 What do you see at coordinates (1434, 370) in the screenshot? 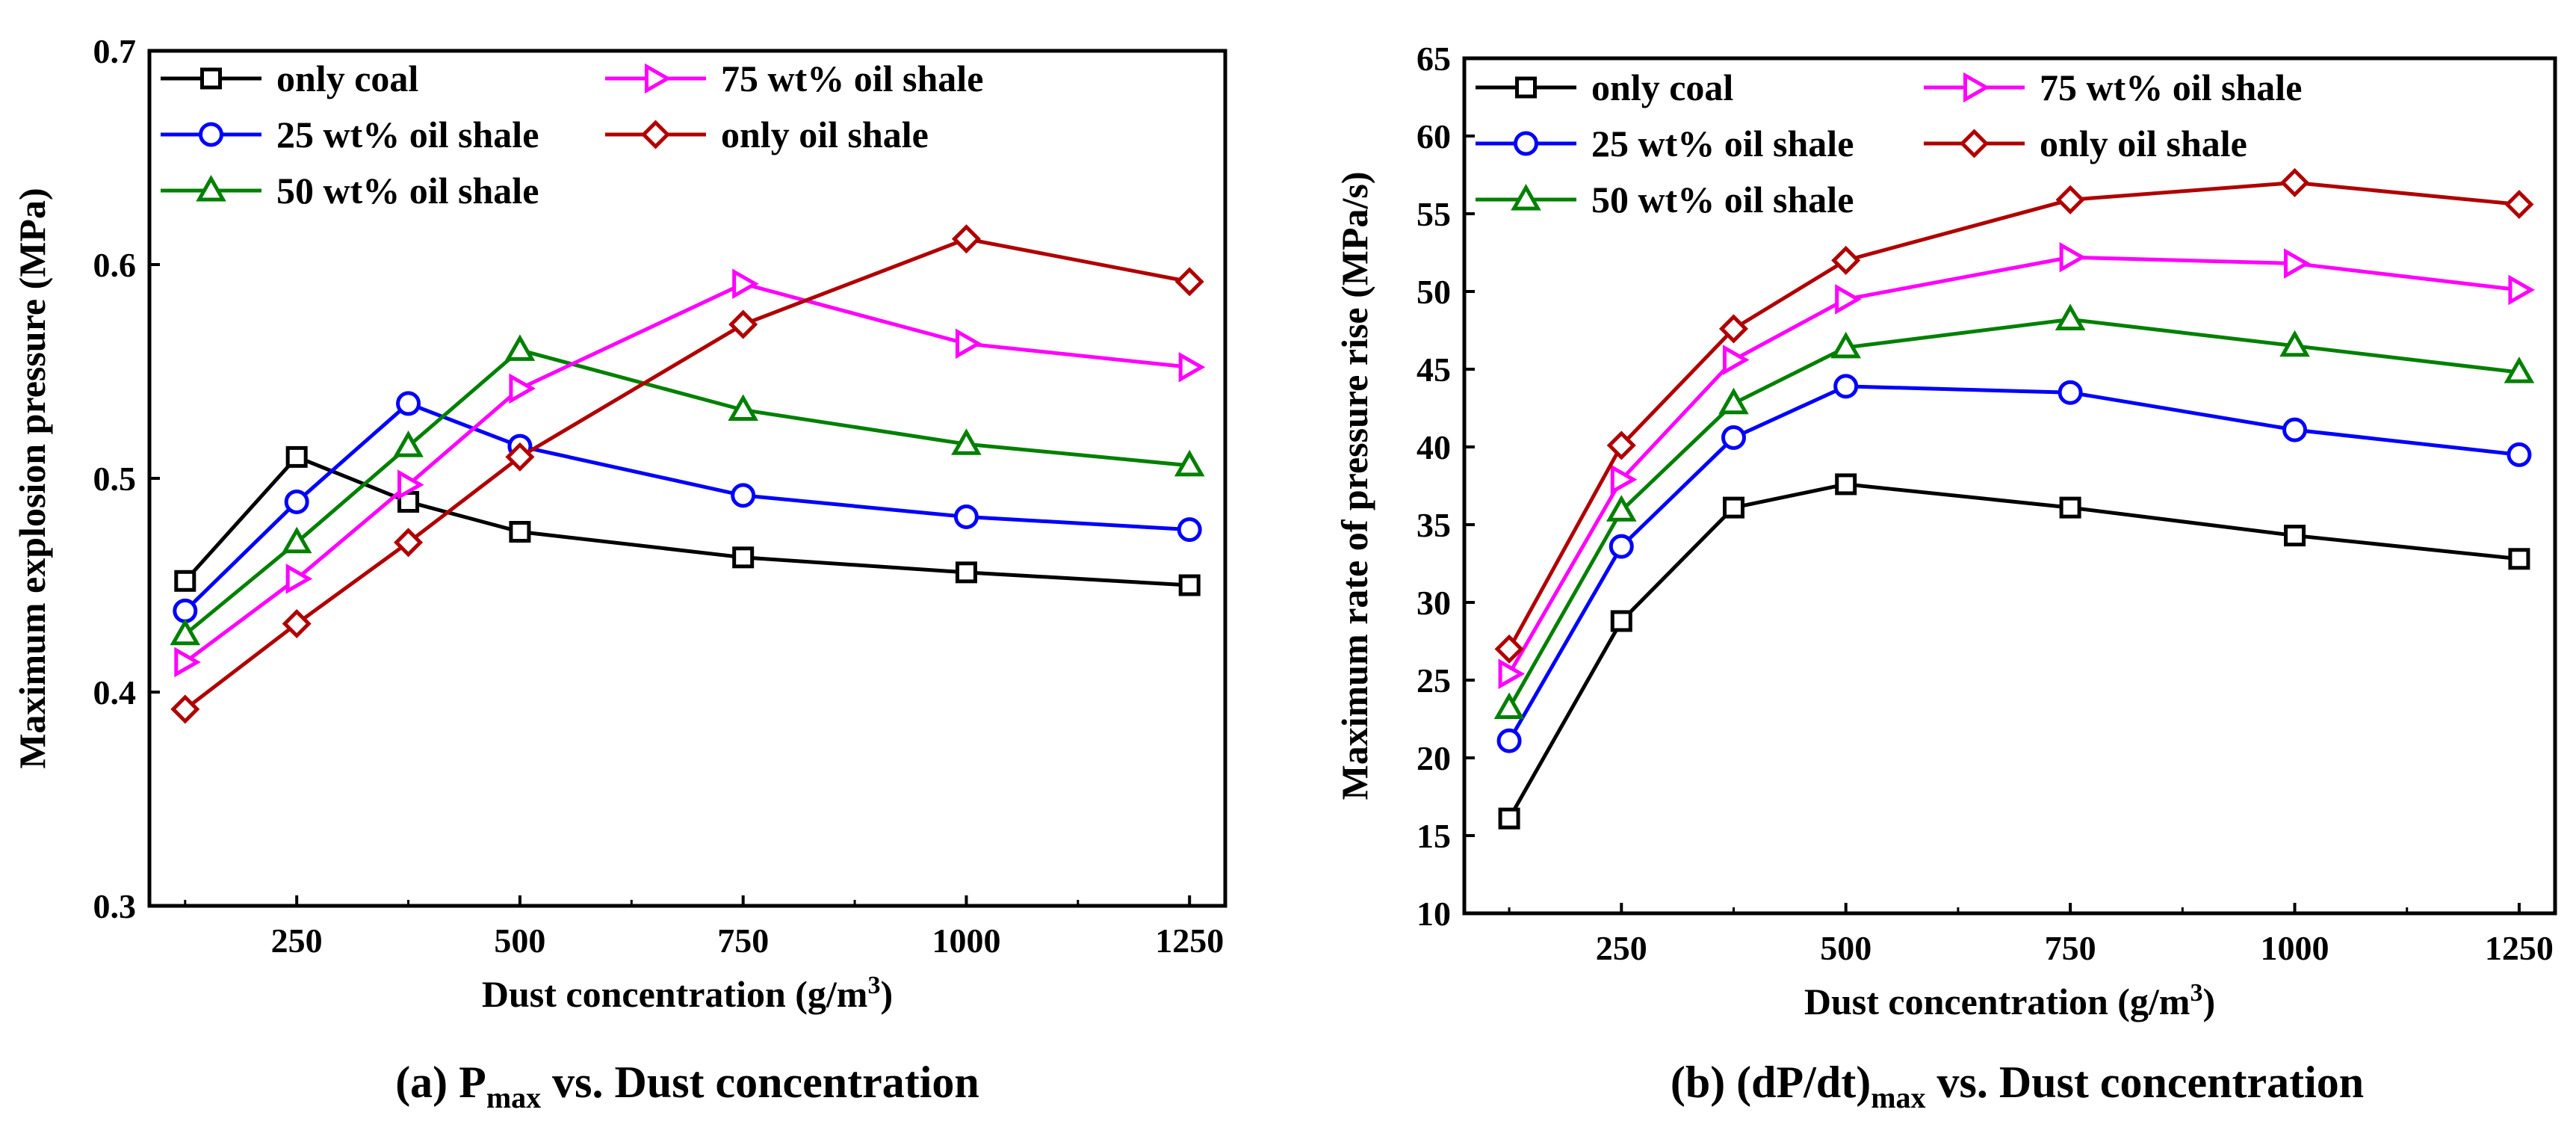
I see `y-tick-label: 45` at bounding box center [1434, 370].